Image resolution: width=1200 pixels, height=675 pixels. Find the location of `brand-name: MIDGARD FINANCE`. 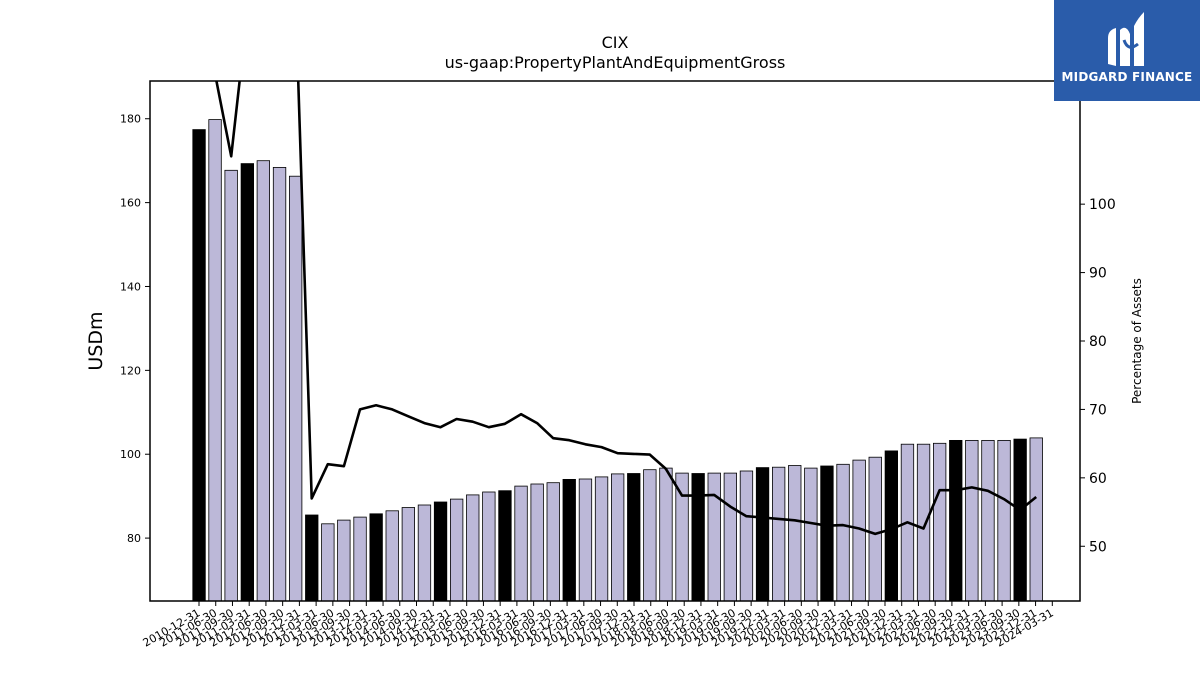

brand-name: MIDGARD FINANCE is located at coordinates (1127, 77).